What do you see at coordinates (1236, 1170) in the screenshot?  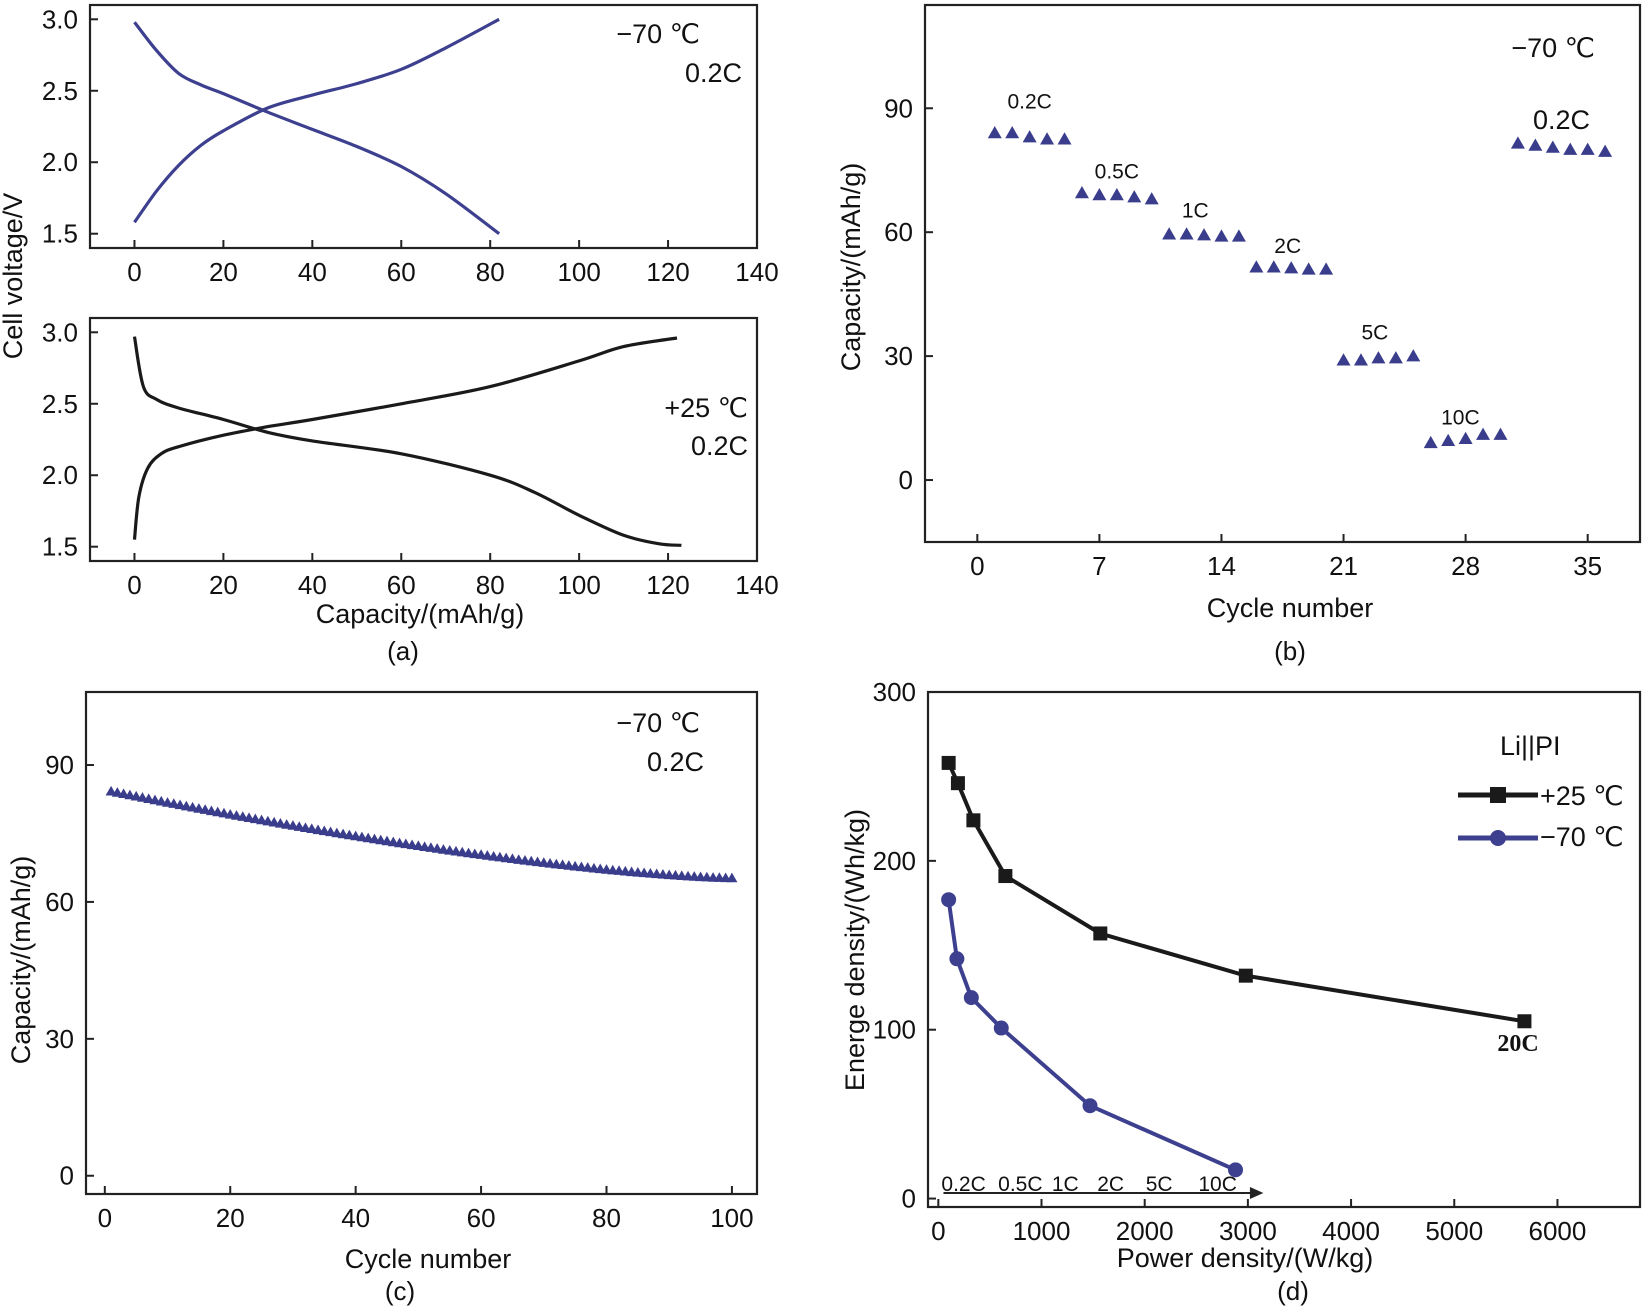 I see `data-point-circle` at bounding box center [1236, 1170].